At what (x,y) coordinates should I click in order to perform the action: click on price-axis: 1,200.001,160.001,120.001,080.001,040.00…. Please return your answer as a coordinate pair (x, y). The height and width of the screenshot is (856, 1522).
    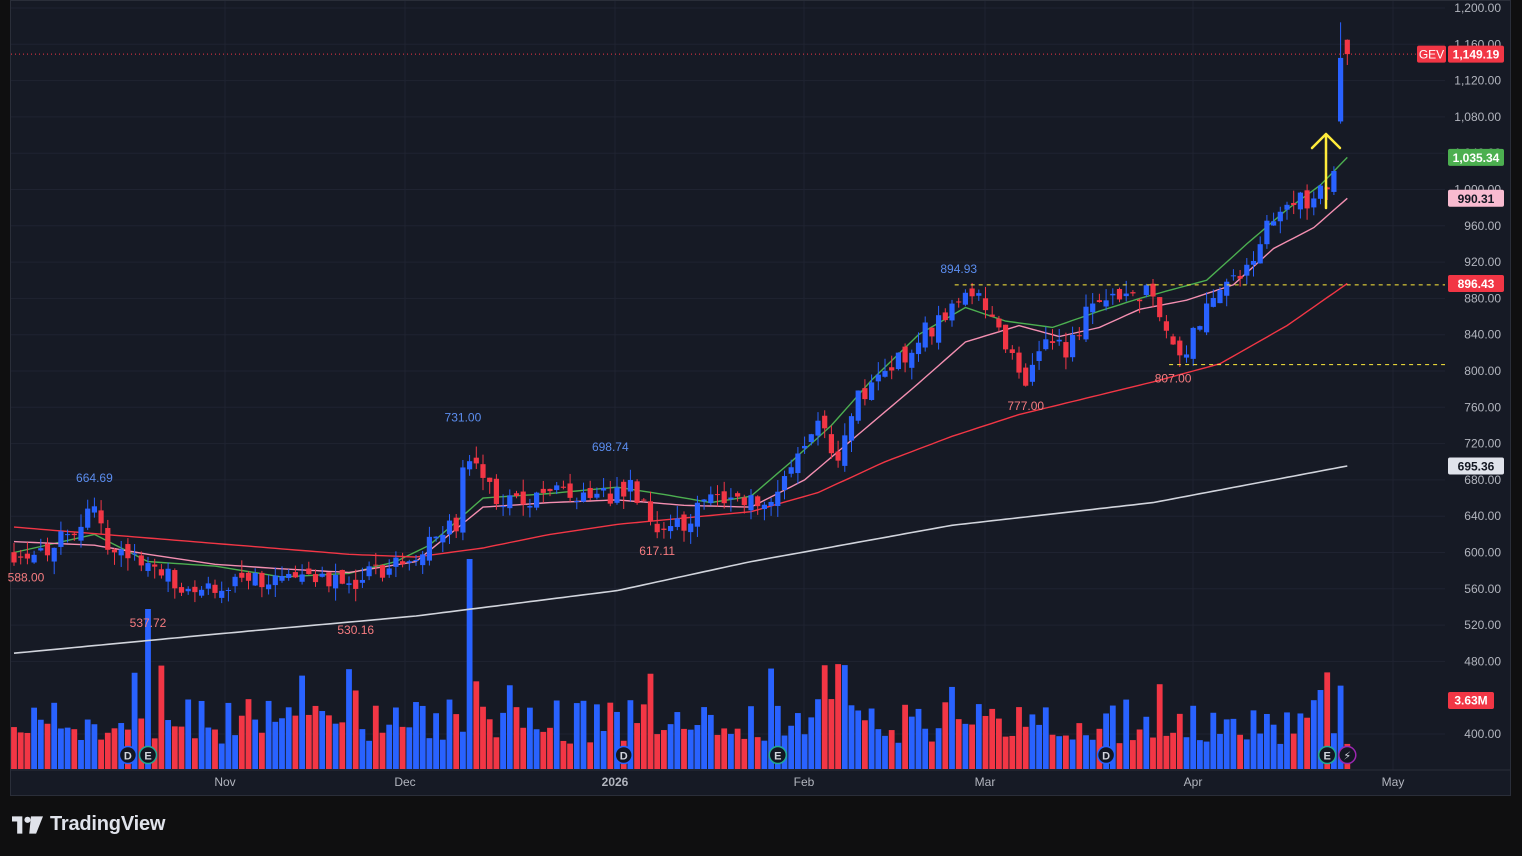
    Looking at the image, I should click on (1477, 371).